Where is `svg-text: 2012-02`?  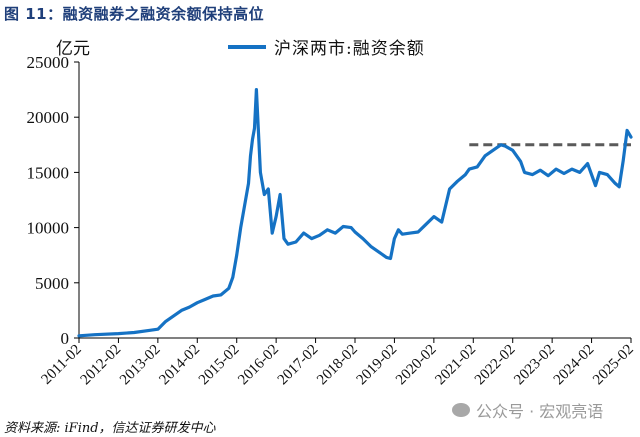
svg-text: 2012-02 is located at coordinates (101, 365).